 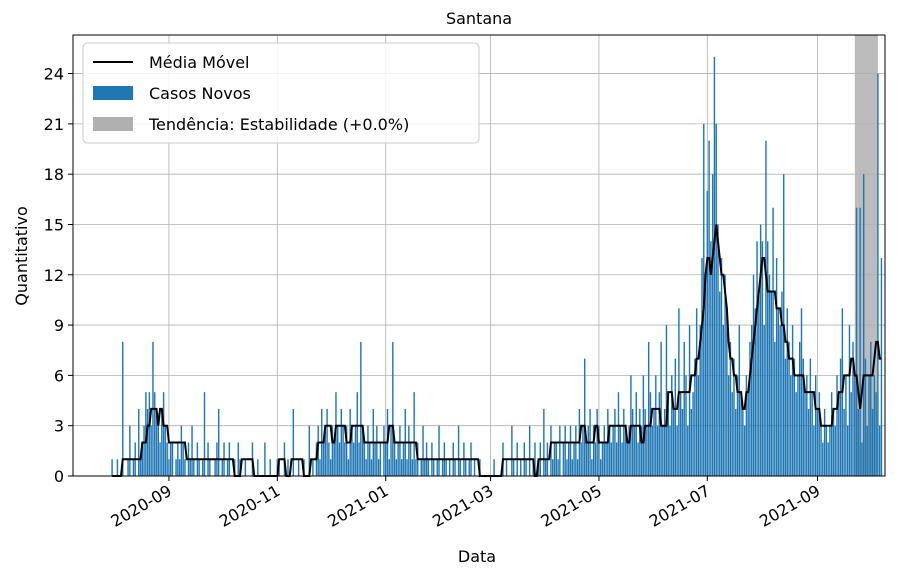 I want to click on legend-swatch, so click(x=113, y=124).